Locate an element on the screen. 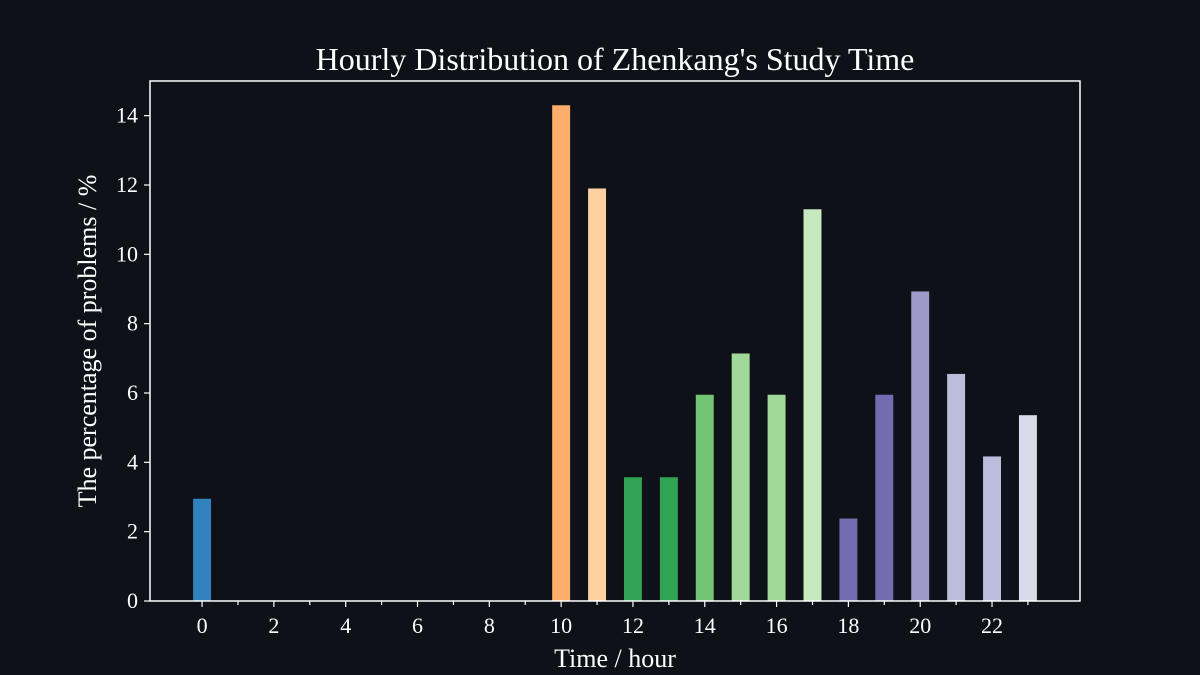  y-tick-label: 8 is located at coordinates (132, 323).